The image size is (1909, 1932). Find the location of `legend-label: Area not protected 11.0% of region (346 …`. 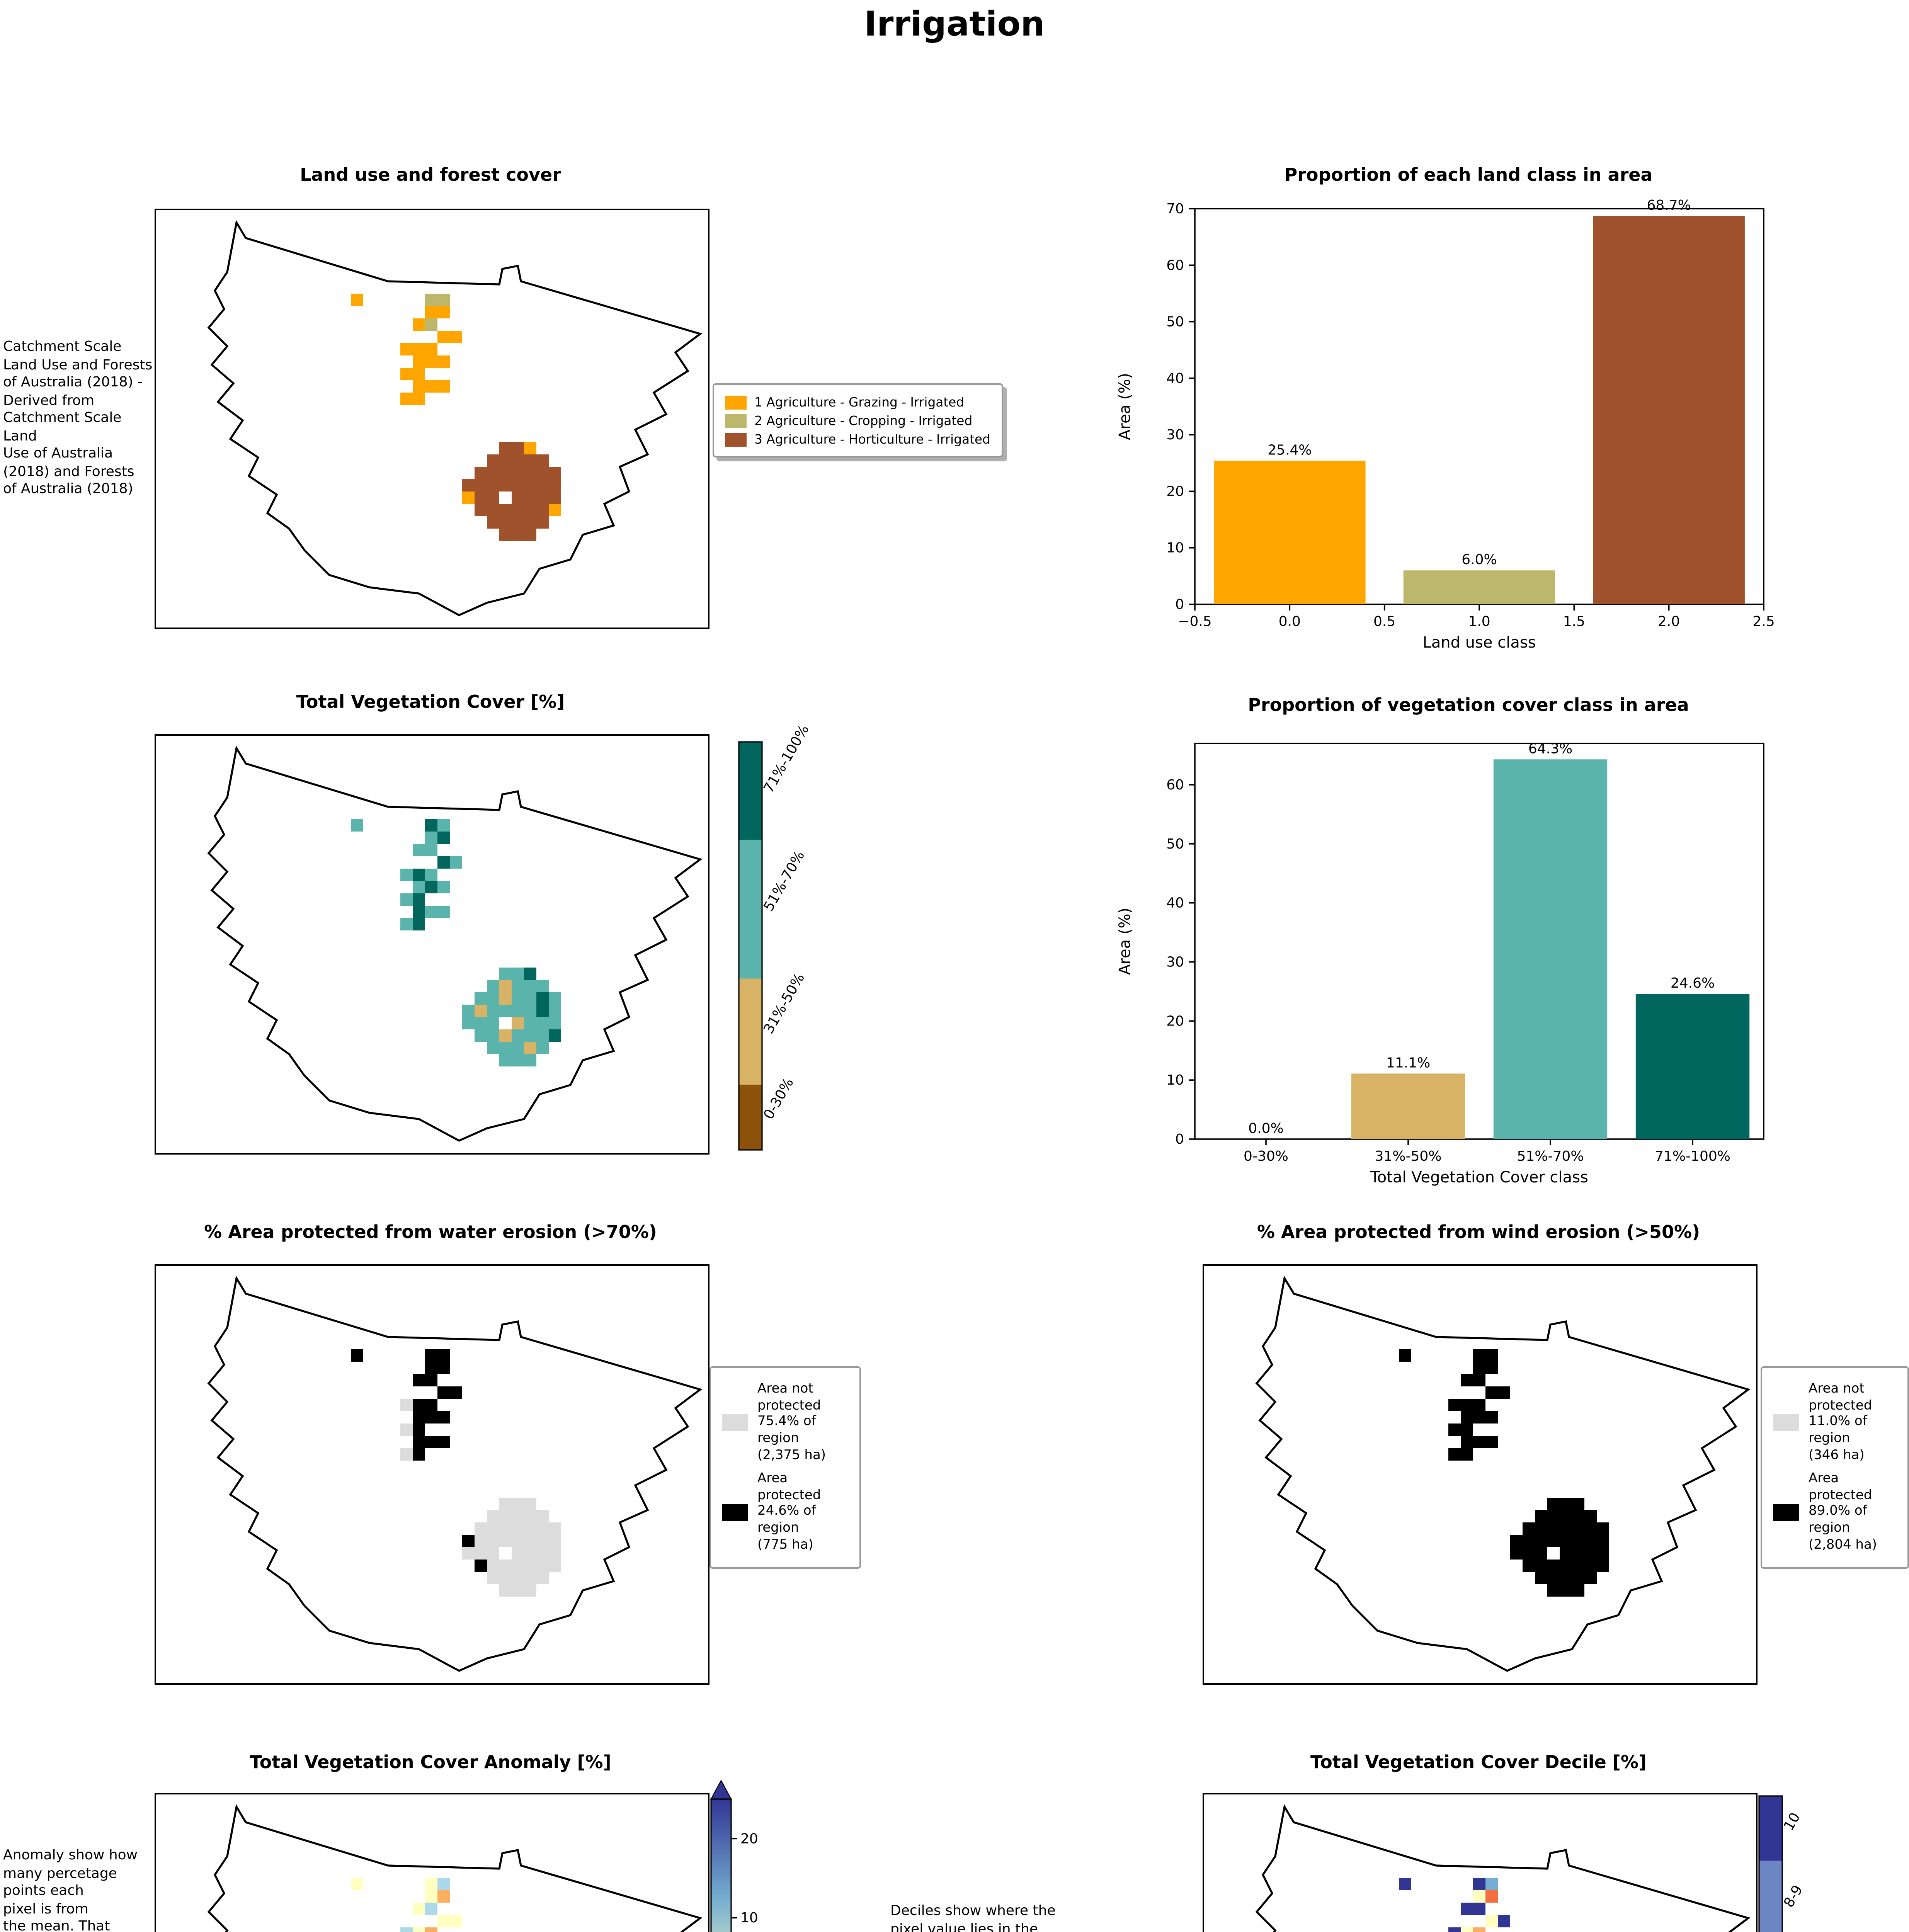

legend-label: Area not protected 11.0% of region (346 … is located at coordinates (1840, 1423).